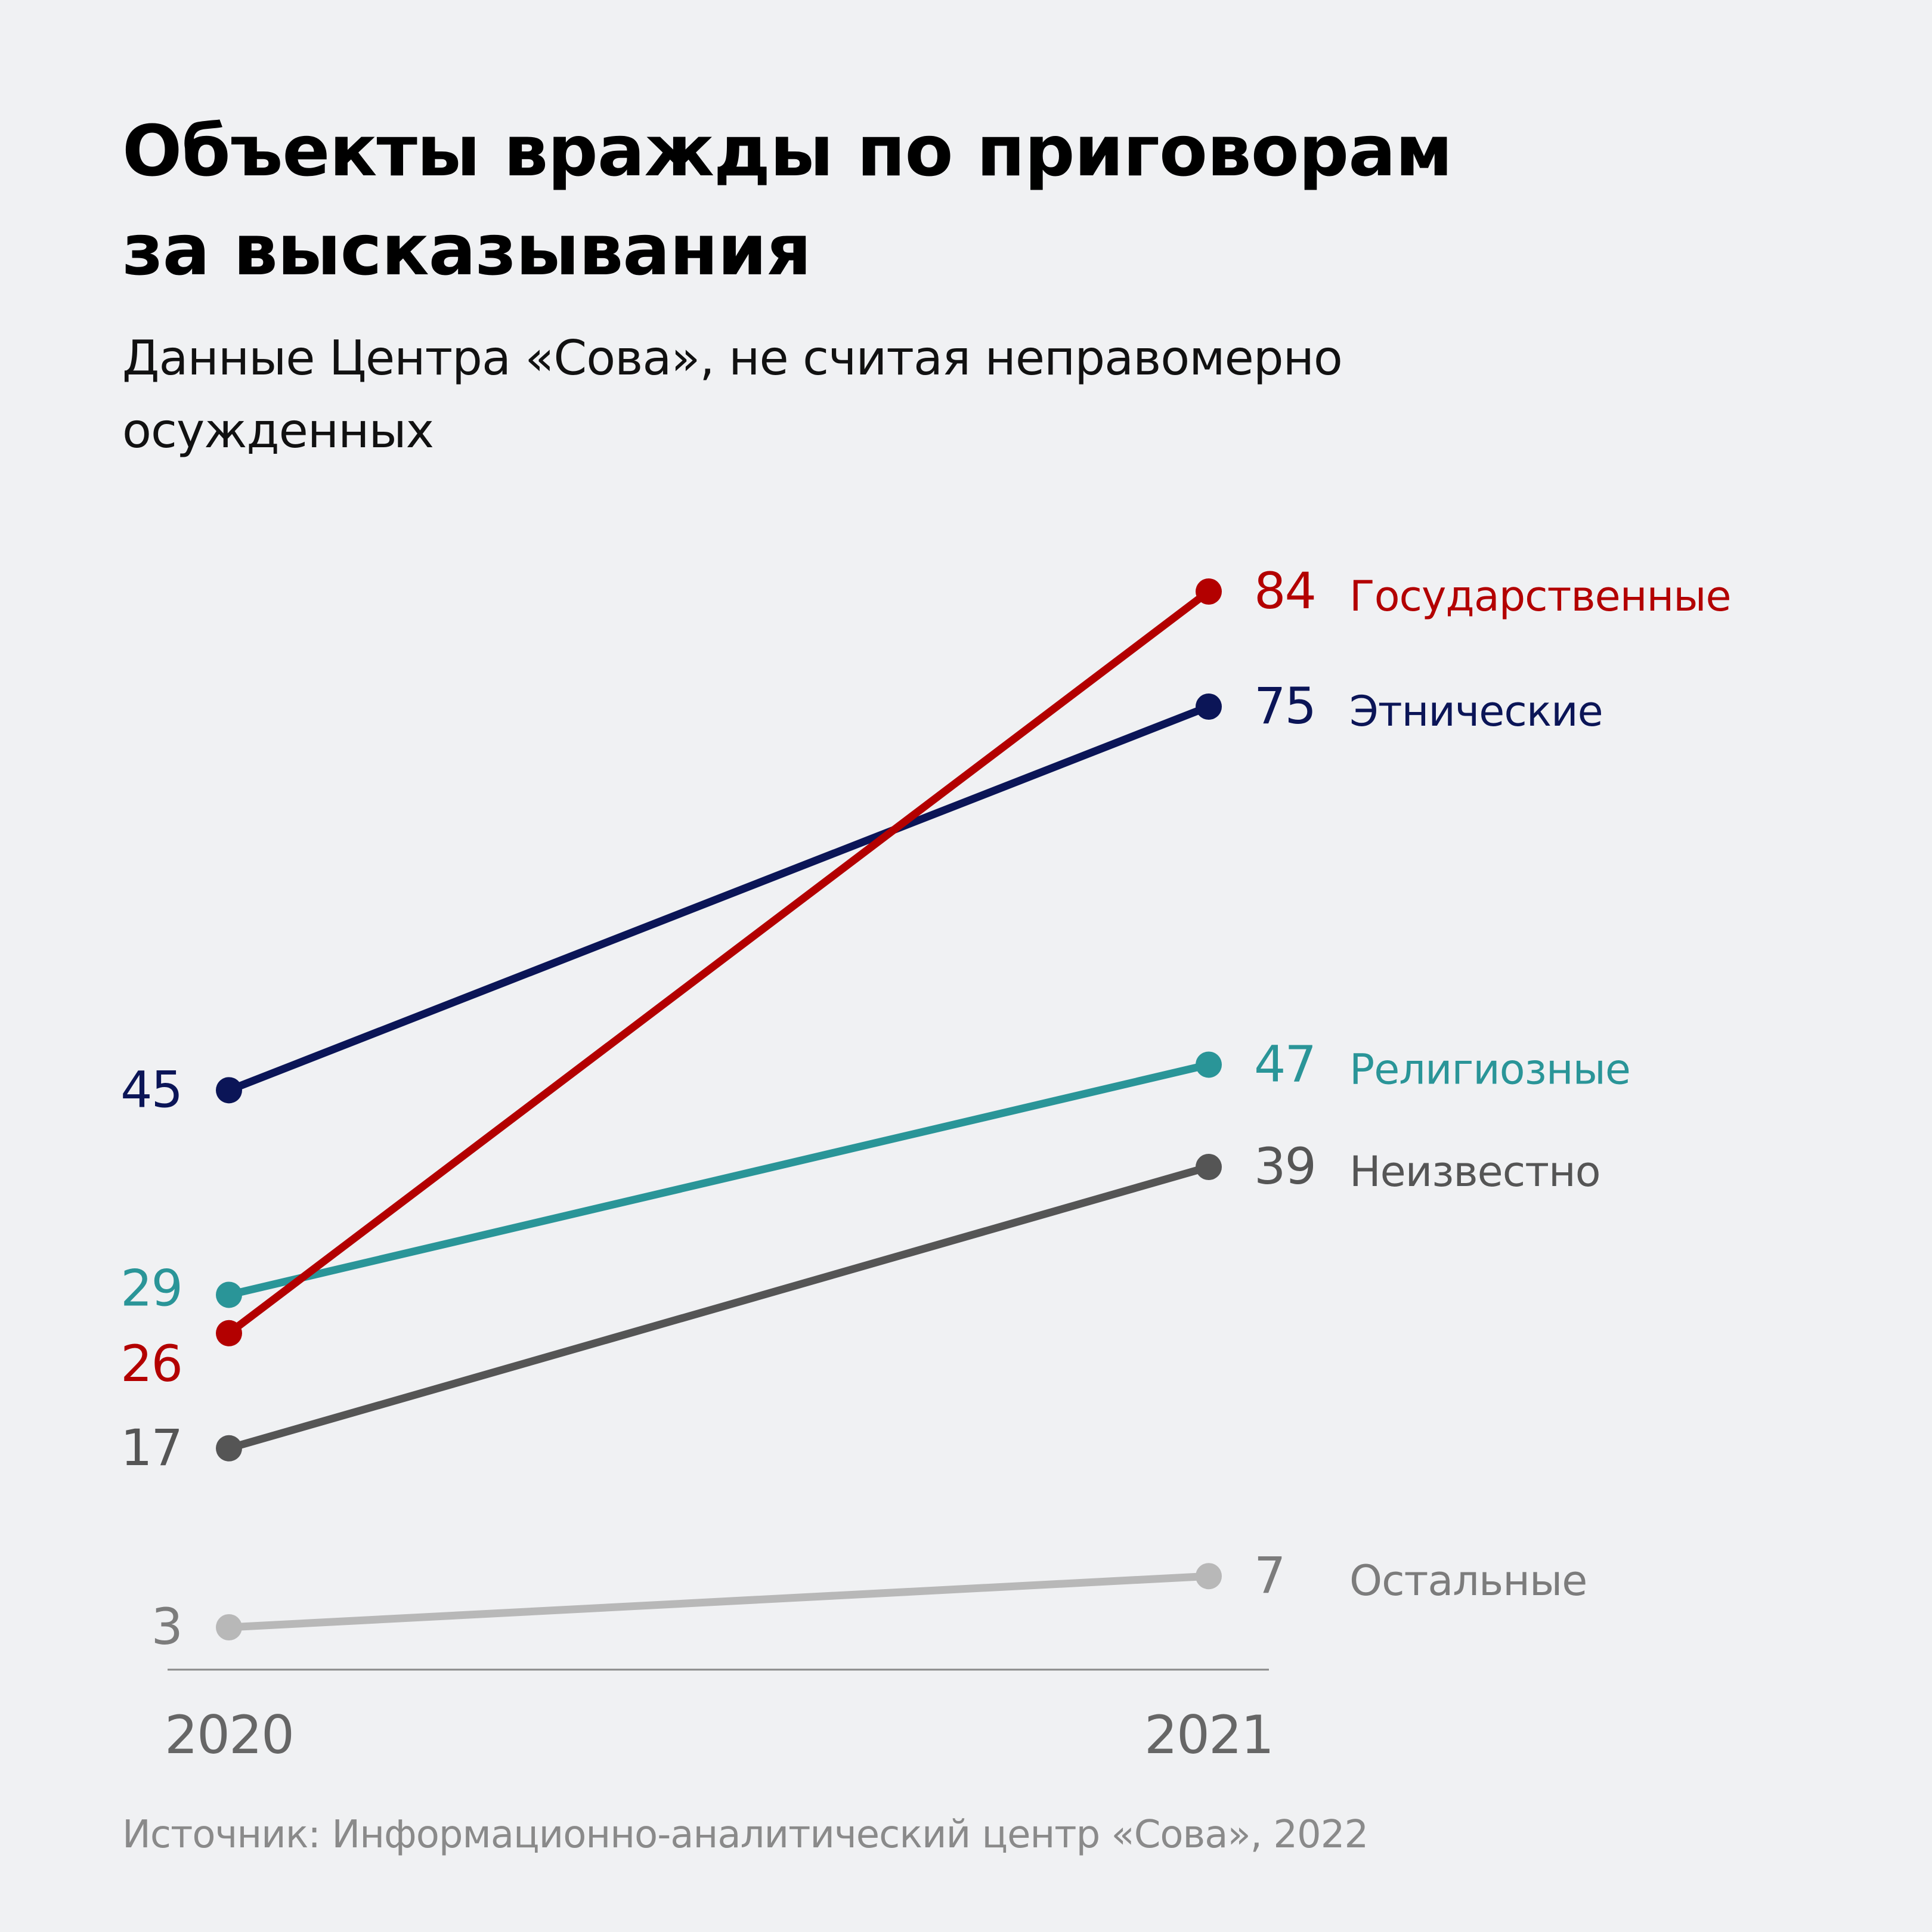 The width and height of the screenshot is (1932, 1932). I want to click on series-1-point-2021, so click(1209, 707).